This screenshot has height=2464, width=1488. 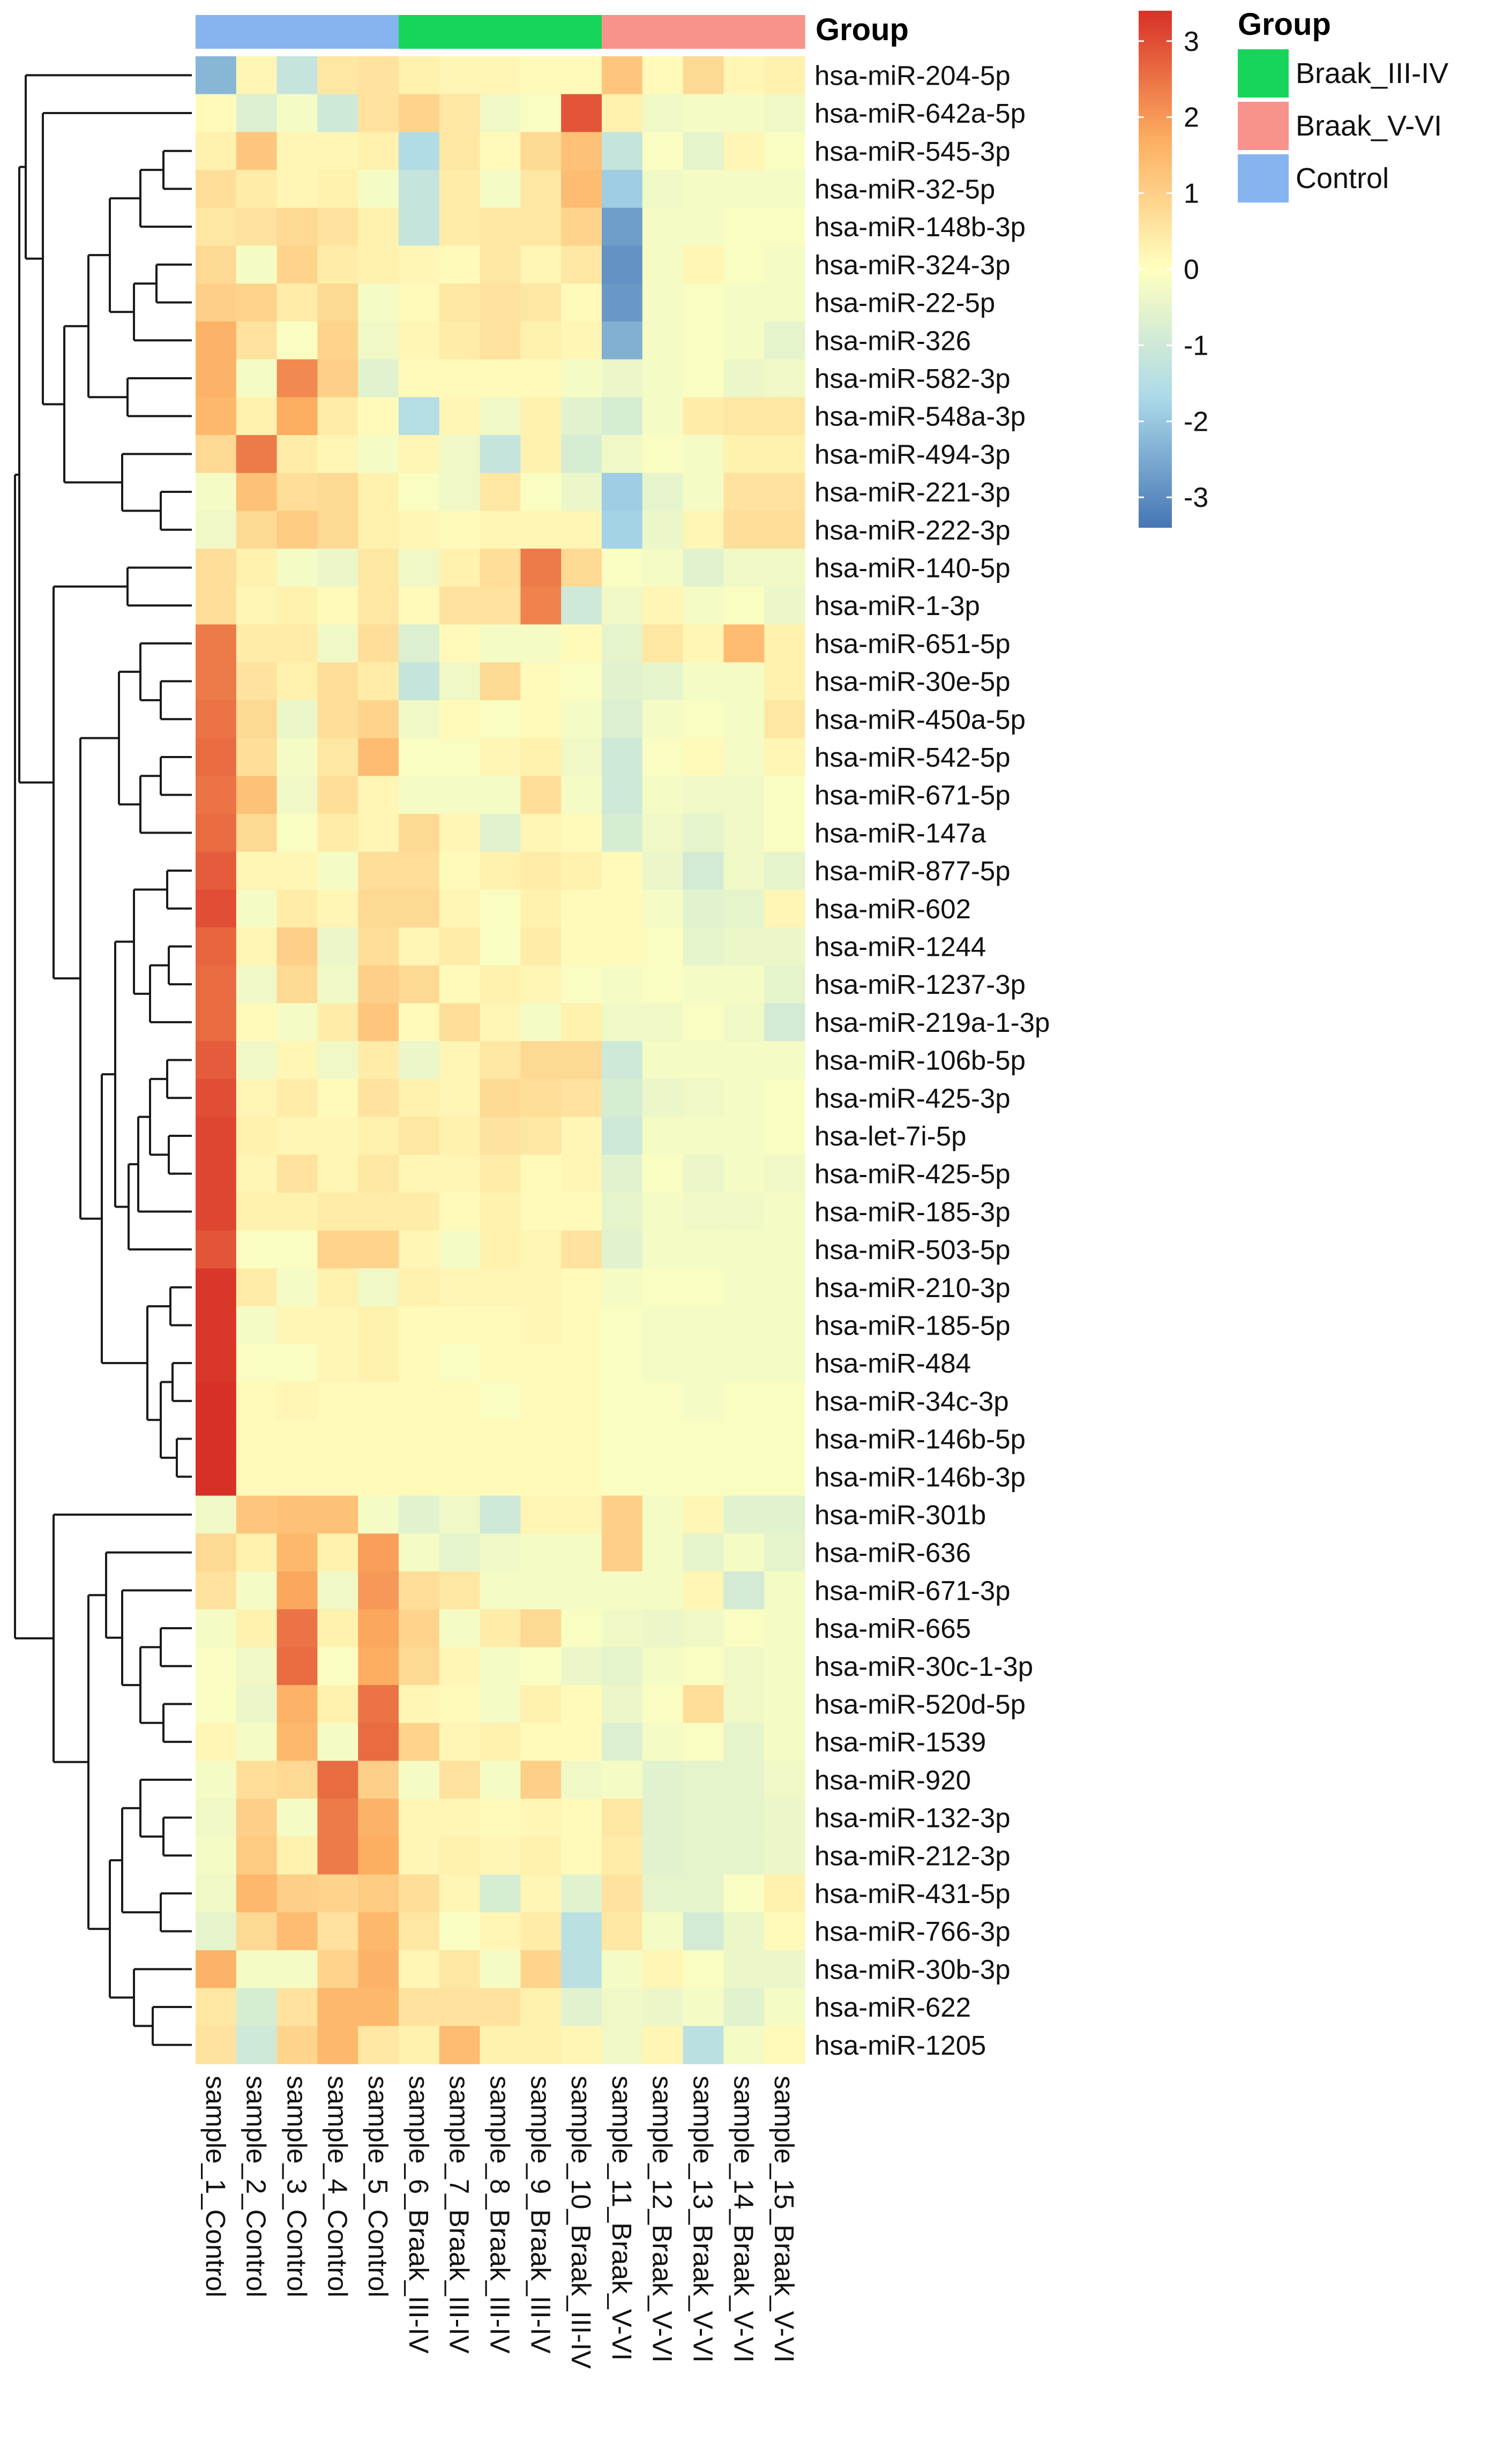 I want to click on column-label: sample_12_Braak_V-VI, so click(x=662, y=2219).